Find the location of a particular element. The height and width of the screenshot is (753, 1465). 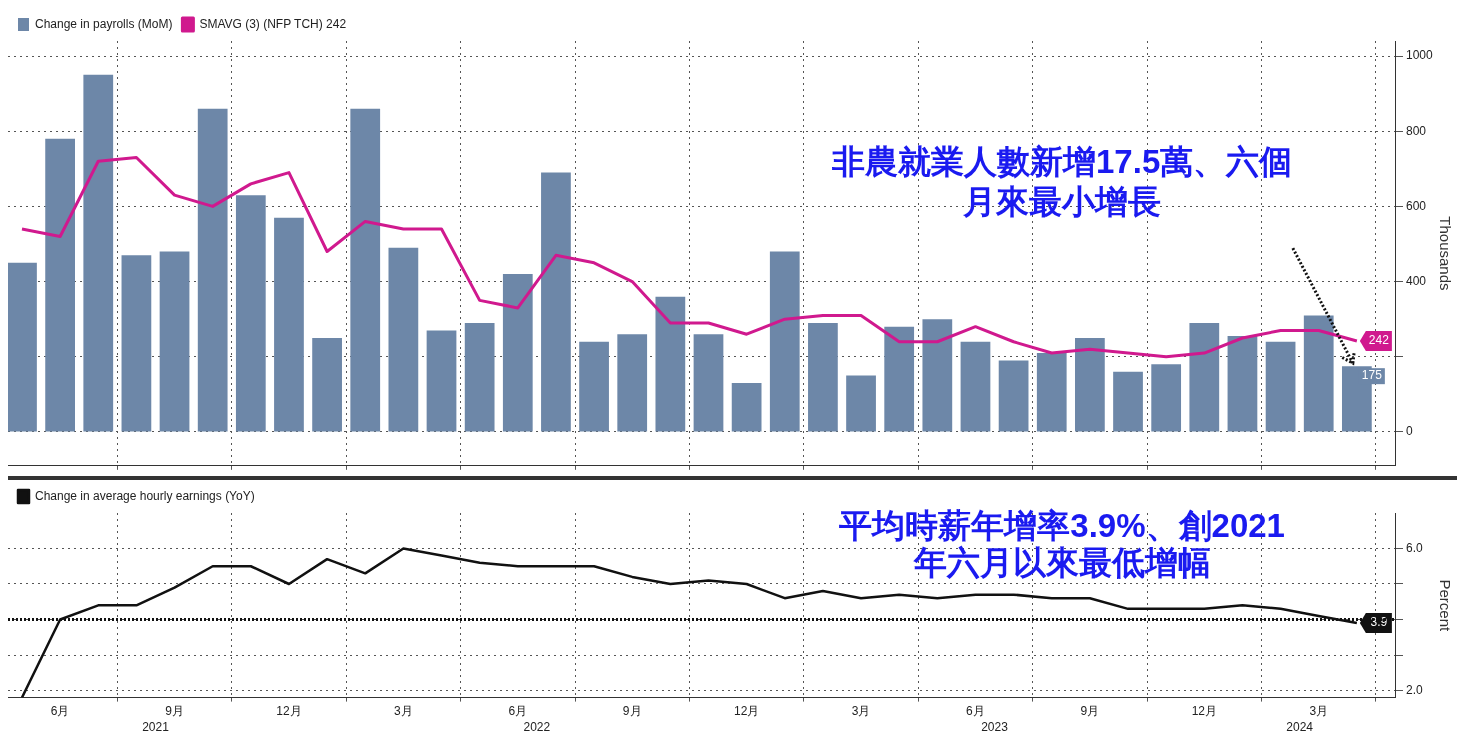

y-tick-label: 1000 is located at coordinates (1420, 55).